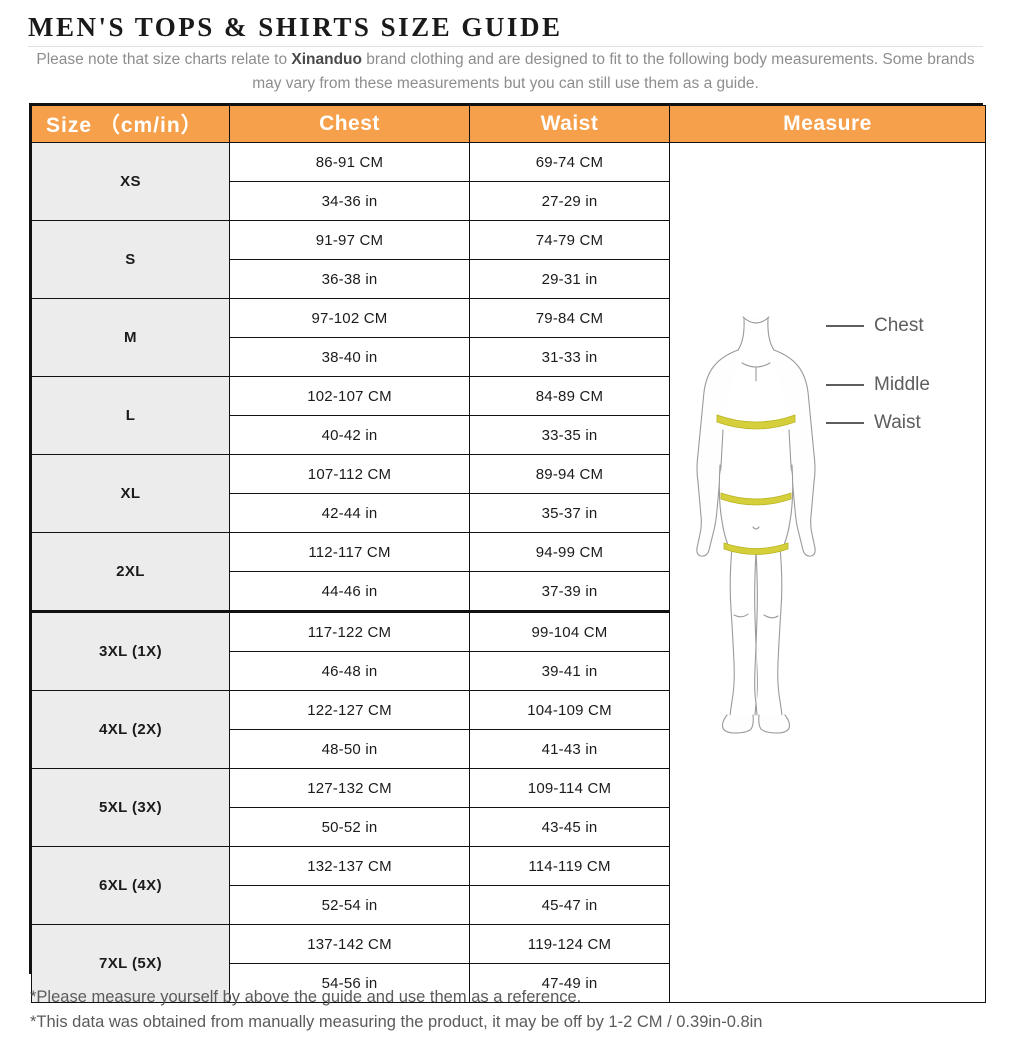  What do you see at coordinates (569, 552) in the screenshot?
I see `waist-cm-cell: 94-99 CM` at bounding box center [569, 552].